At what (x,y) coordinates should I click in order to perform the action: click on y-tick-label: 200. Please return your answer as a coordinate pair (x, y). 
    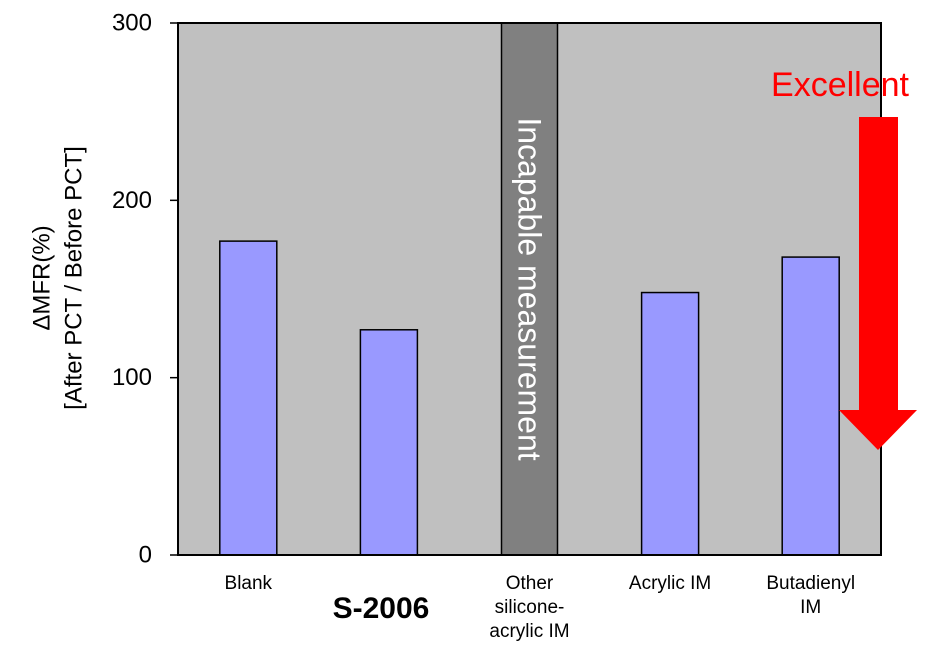
    Looking at the image, I should click on (132, 200).